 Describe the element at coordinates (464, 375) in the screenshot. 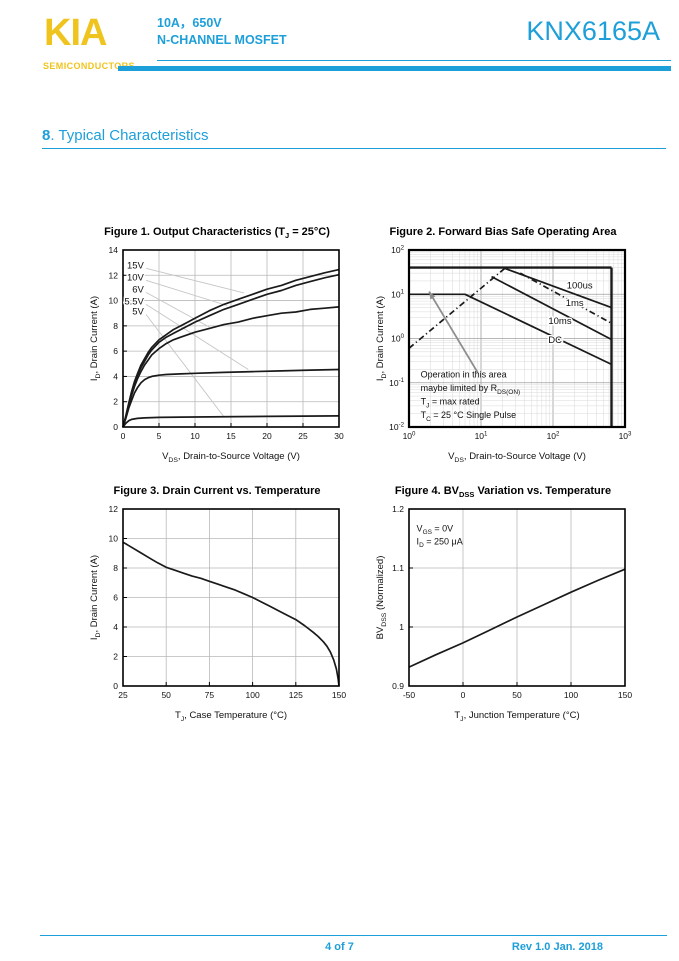

I see `svg-text: Operation in this area` at that location.